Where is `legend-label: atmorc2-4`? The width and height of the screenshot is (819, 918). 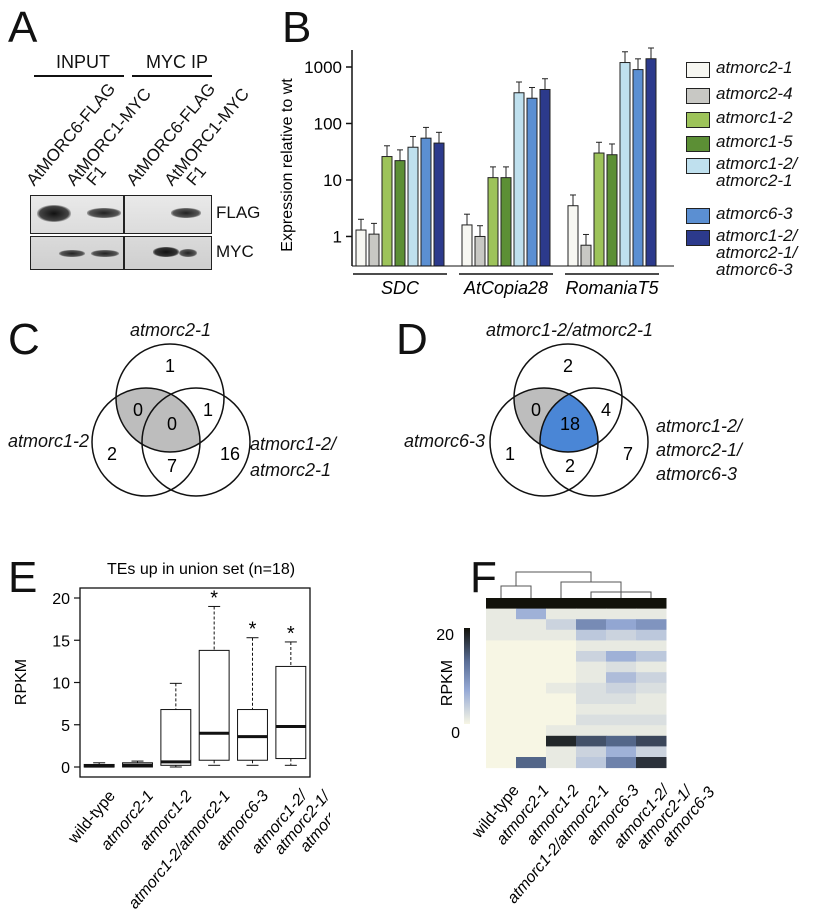 legend-label: atmorc2-4 is located at coordinates (754, 93).